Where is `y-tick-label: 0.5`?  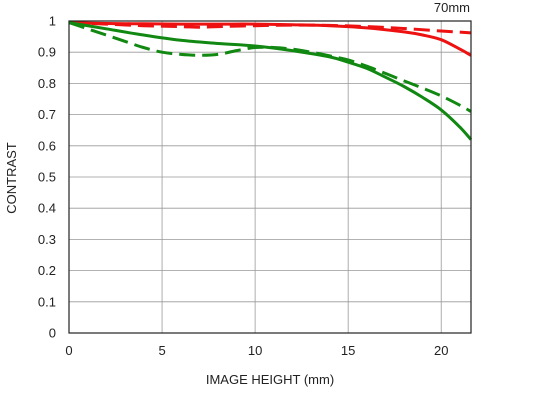
y-tick-label: 0.5 is located at coordinates (47, 177).